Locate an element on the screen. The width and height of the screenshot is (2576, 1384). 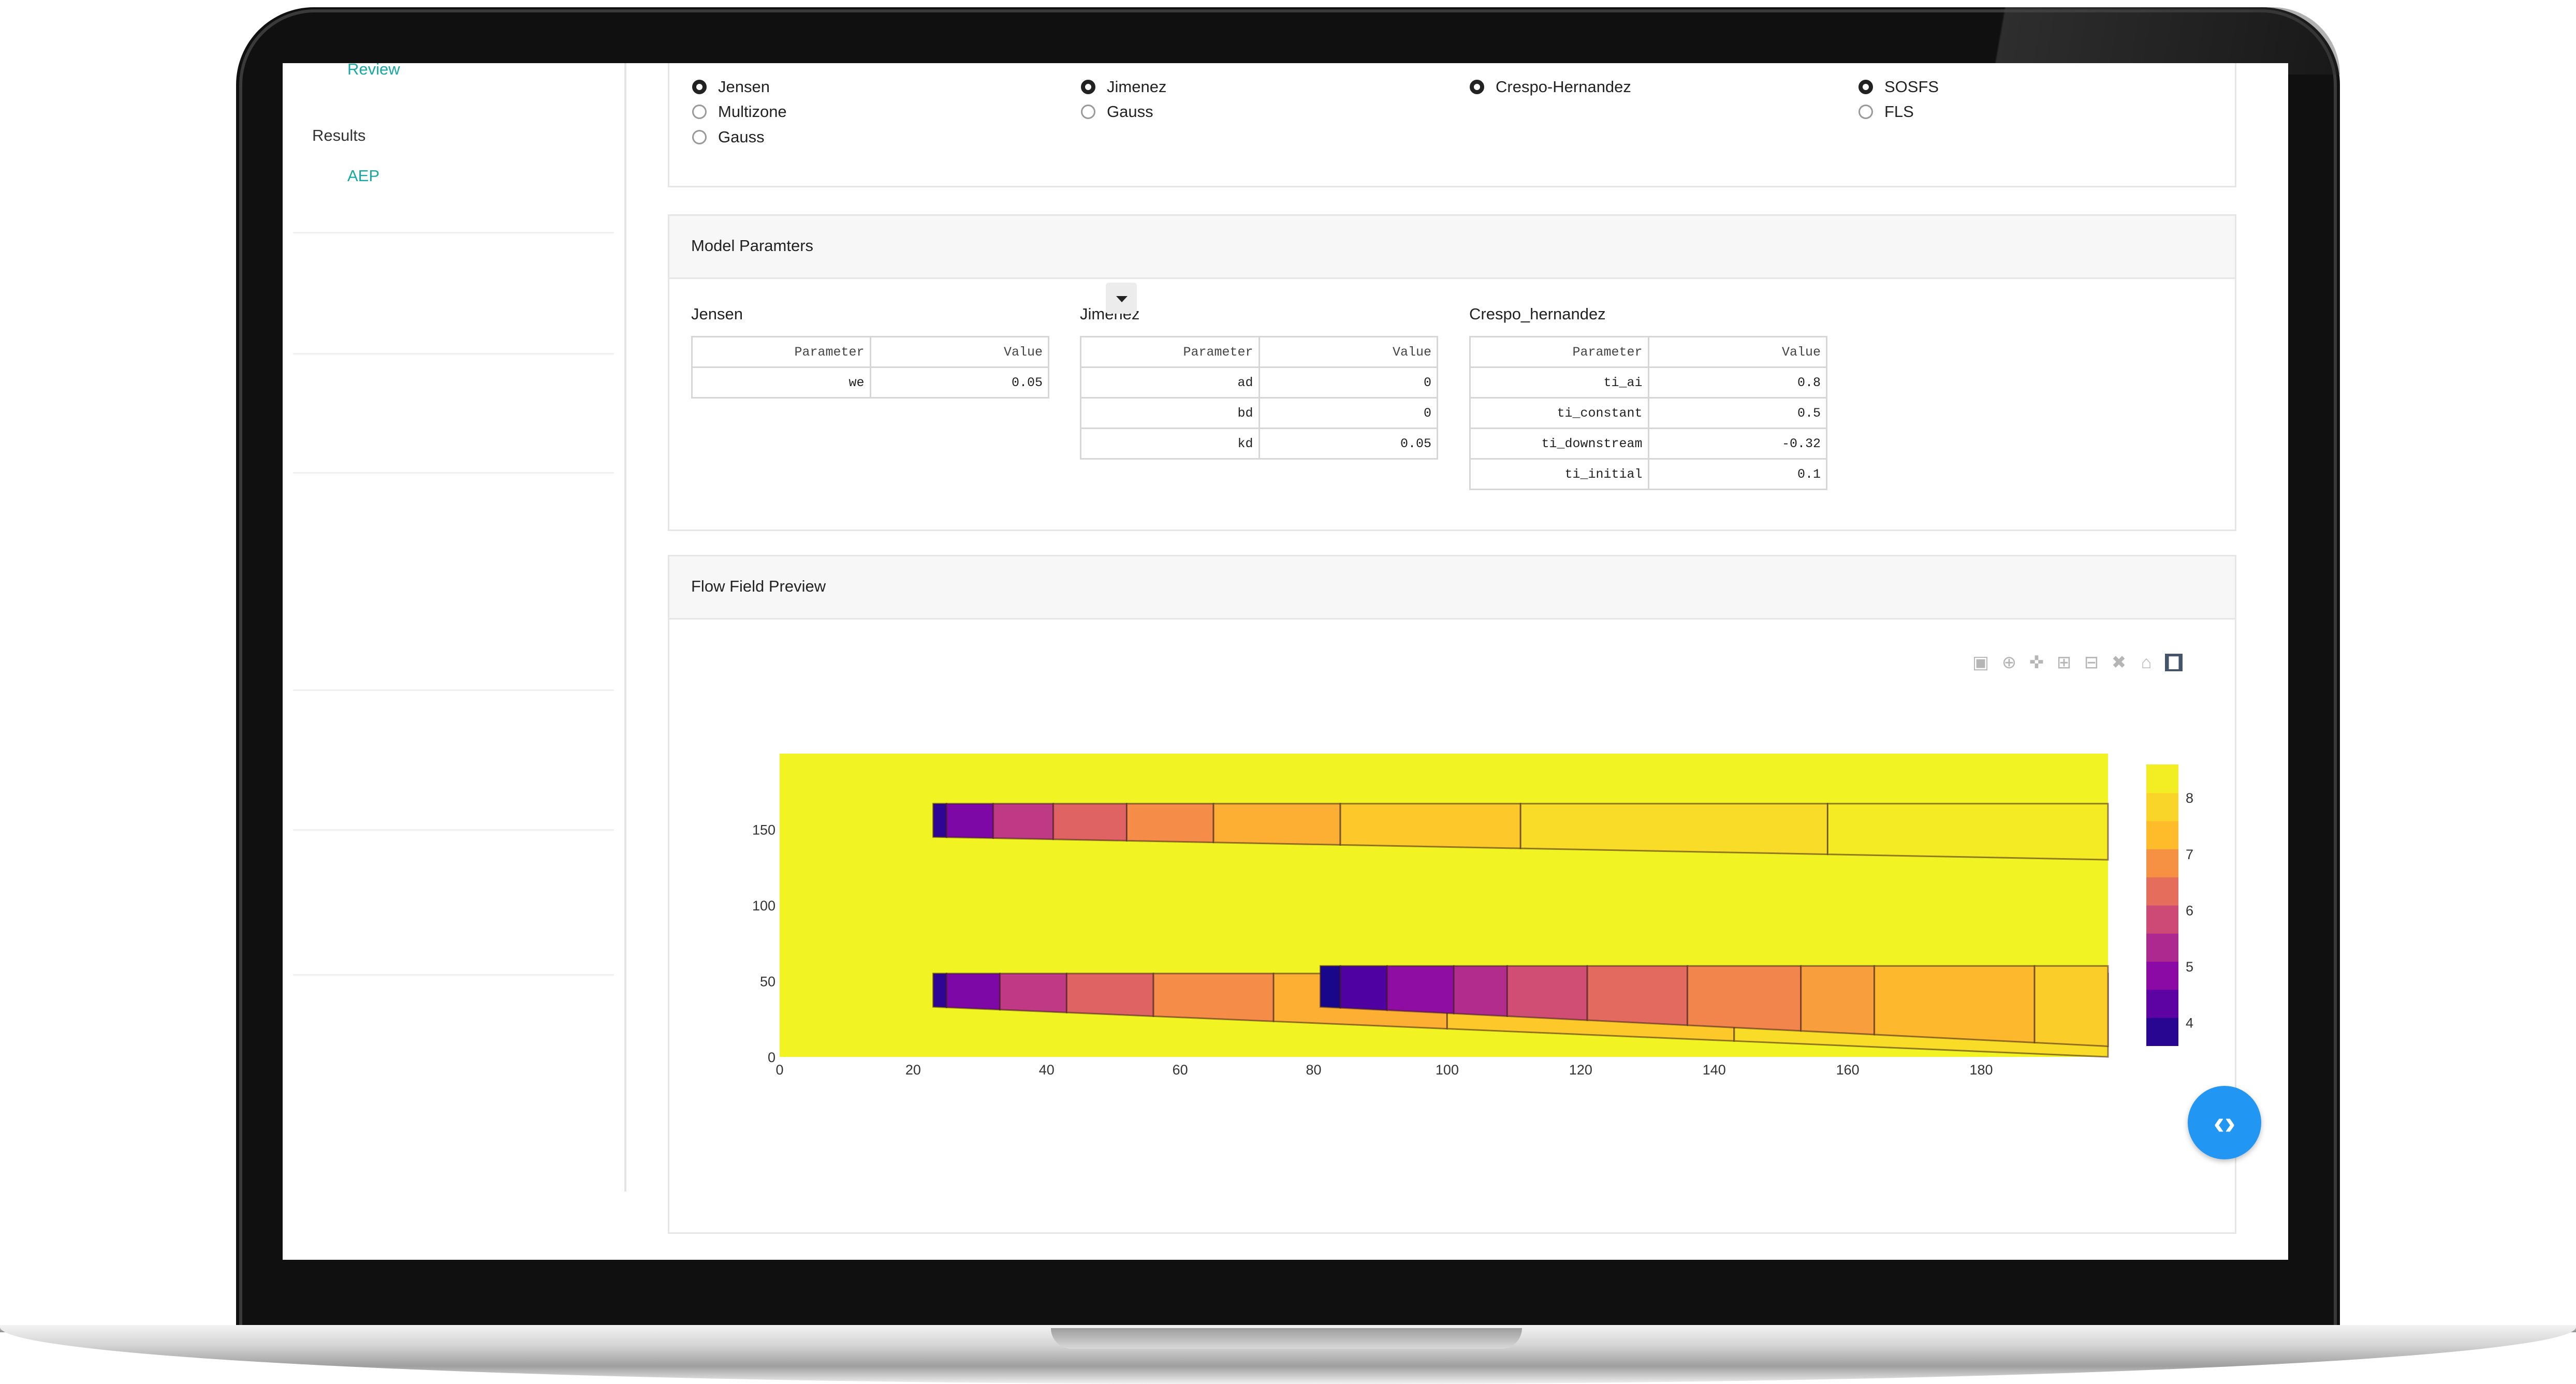
x-tick-label: 160 is located at coordinates (1848, 1070).